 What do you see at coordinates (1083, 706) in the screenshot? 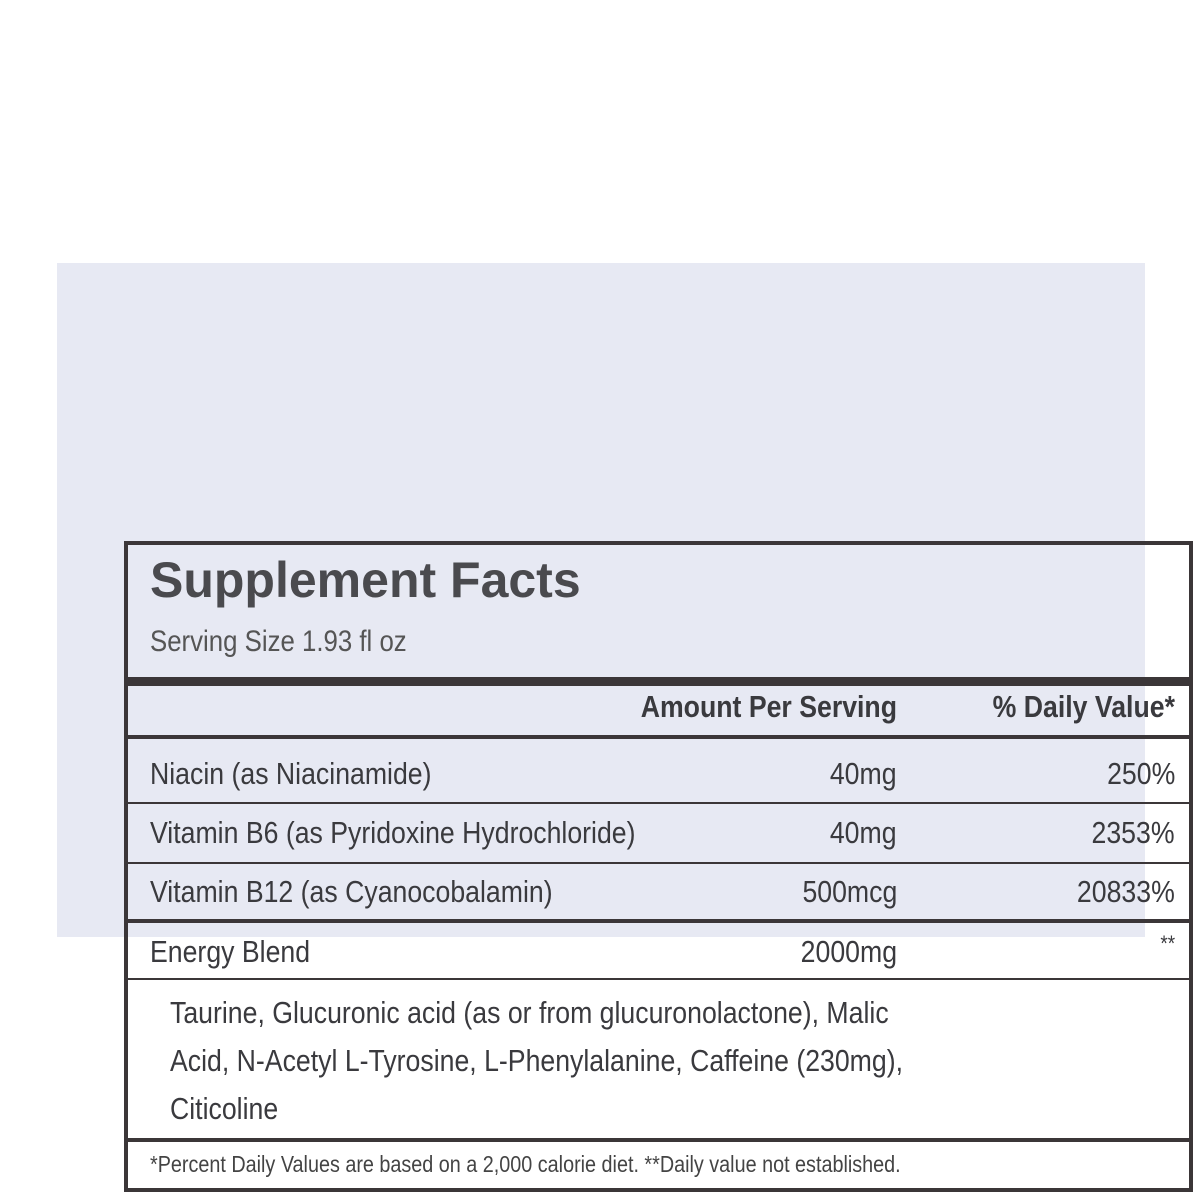
I see `daily-value-header: % Daily Value*` at bounding box center [1083, 706].